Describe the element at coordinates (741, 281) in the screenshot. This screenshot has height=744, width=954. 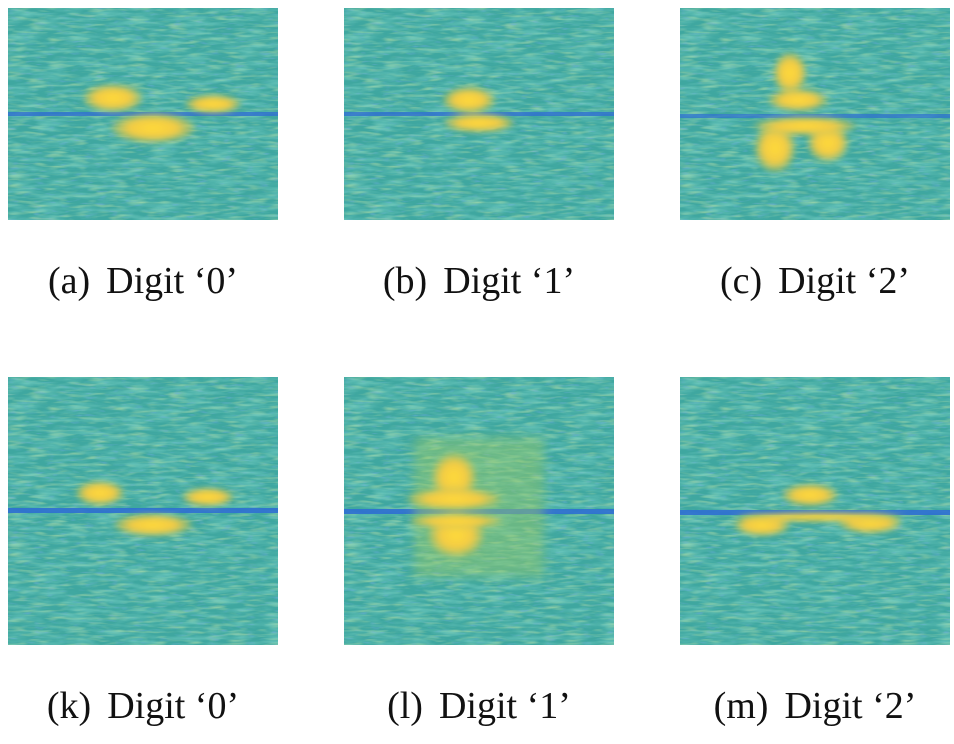
I see `caption-label: (c)` at that location.